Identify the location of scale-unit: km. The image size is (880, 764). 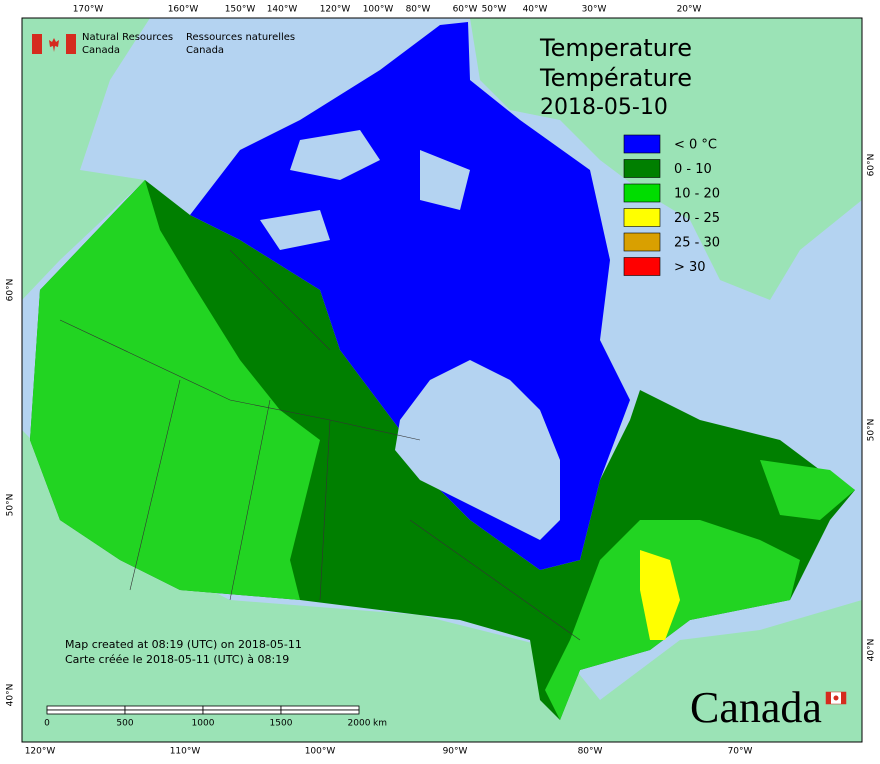
(380, 724).